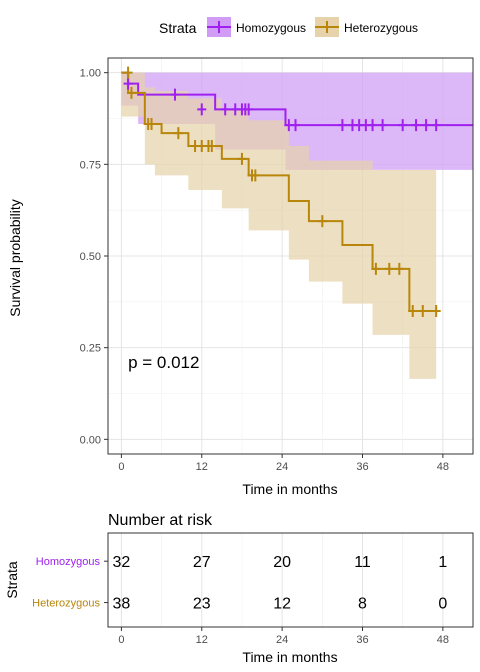 This screenshot has height=672, width=480. What do you see at coordinates (90, 257) in the screenshot?
I see `y-tick-label: 0.50` at bounding box center [90, 257].